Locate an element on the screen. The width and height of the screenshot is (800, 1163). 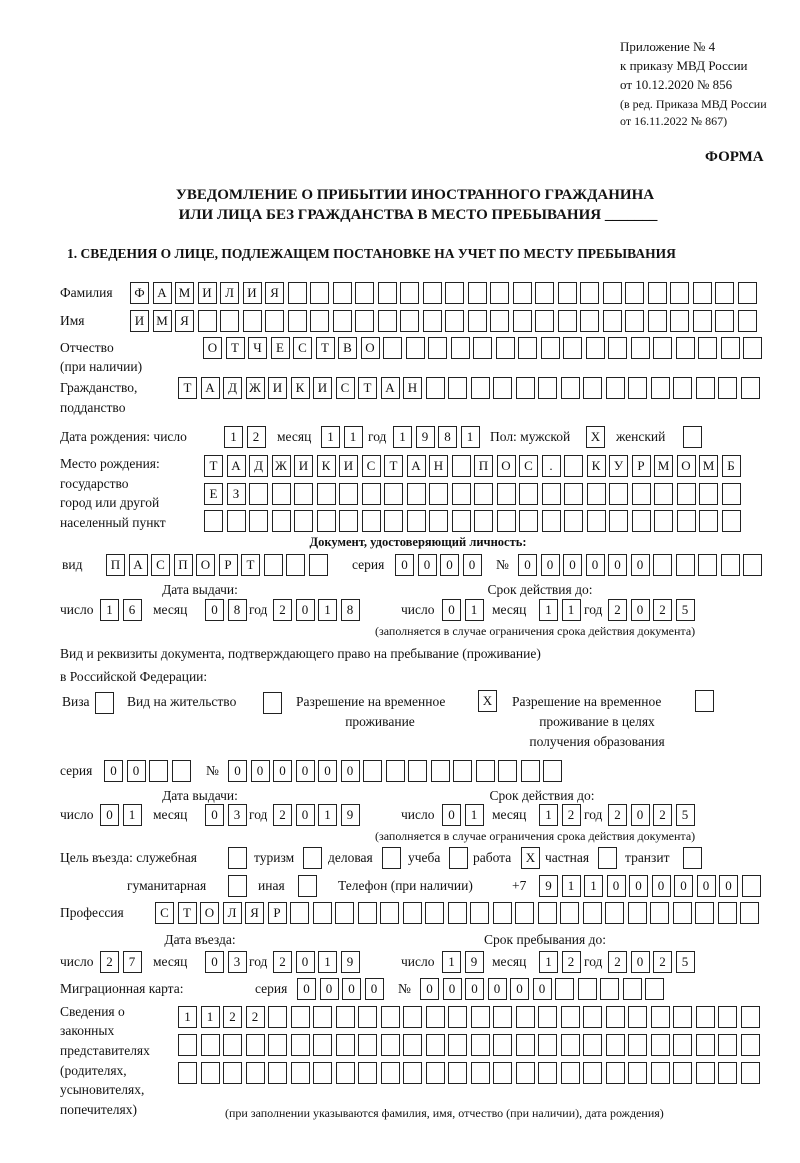
visa-checkbox is located at coordinates (106, 703).